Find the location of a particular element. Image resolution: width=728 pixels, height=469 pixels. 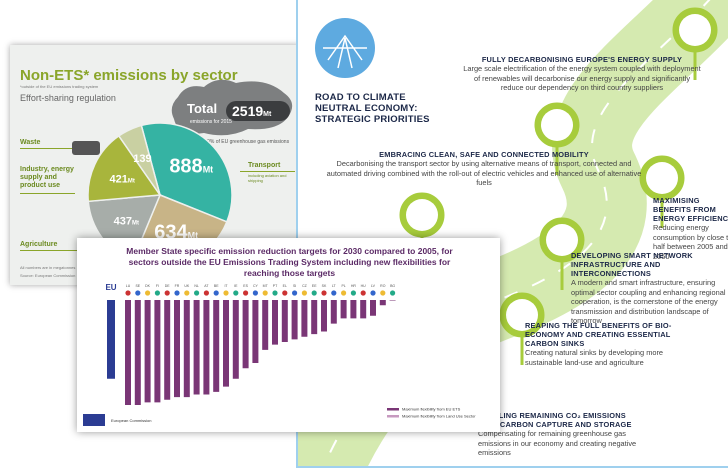

slice-value: 139 is located at coordinates (142, 159).